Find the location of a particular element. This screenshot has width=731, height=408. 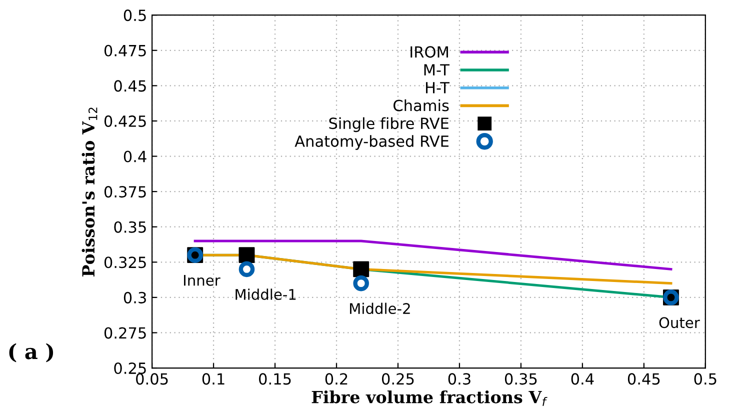

legend-label: Chamis is located at coordinates (421, 105).